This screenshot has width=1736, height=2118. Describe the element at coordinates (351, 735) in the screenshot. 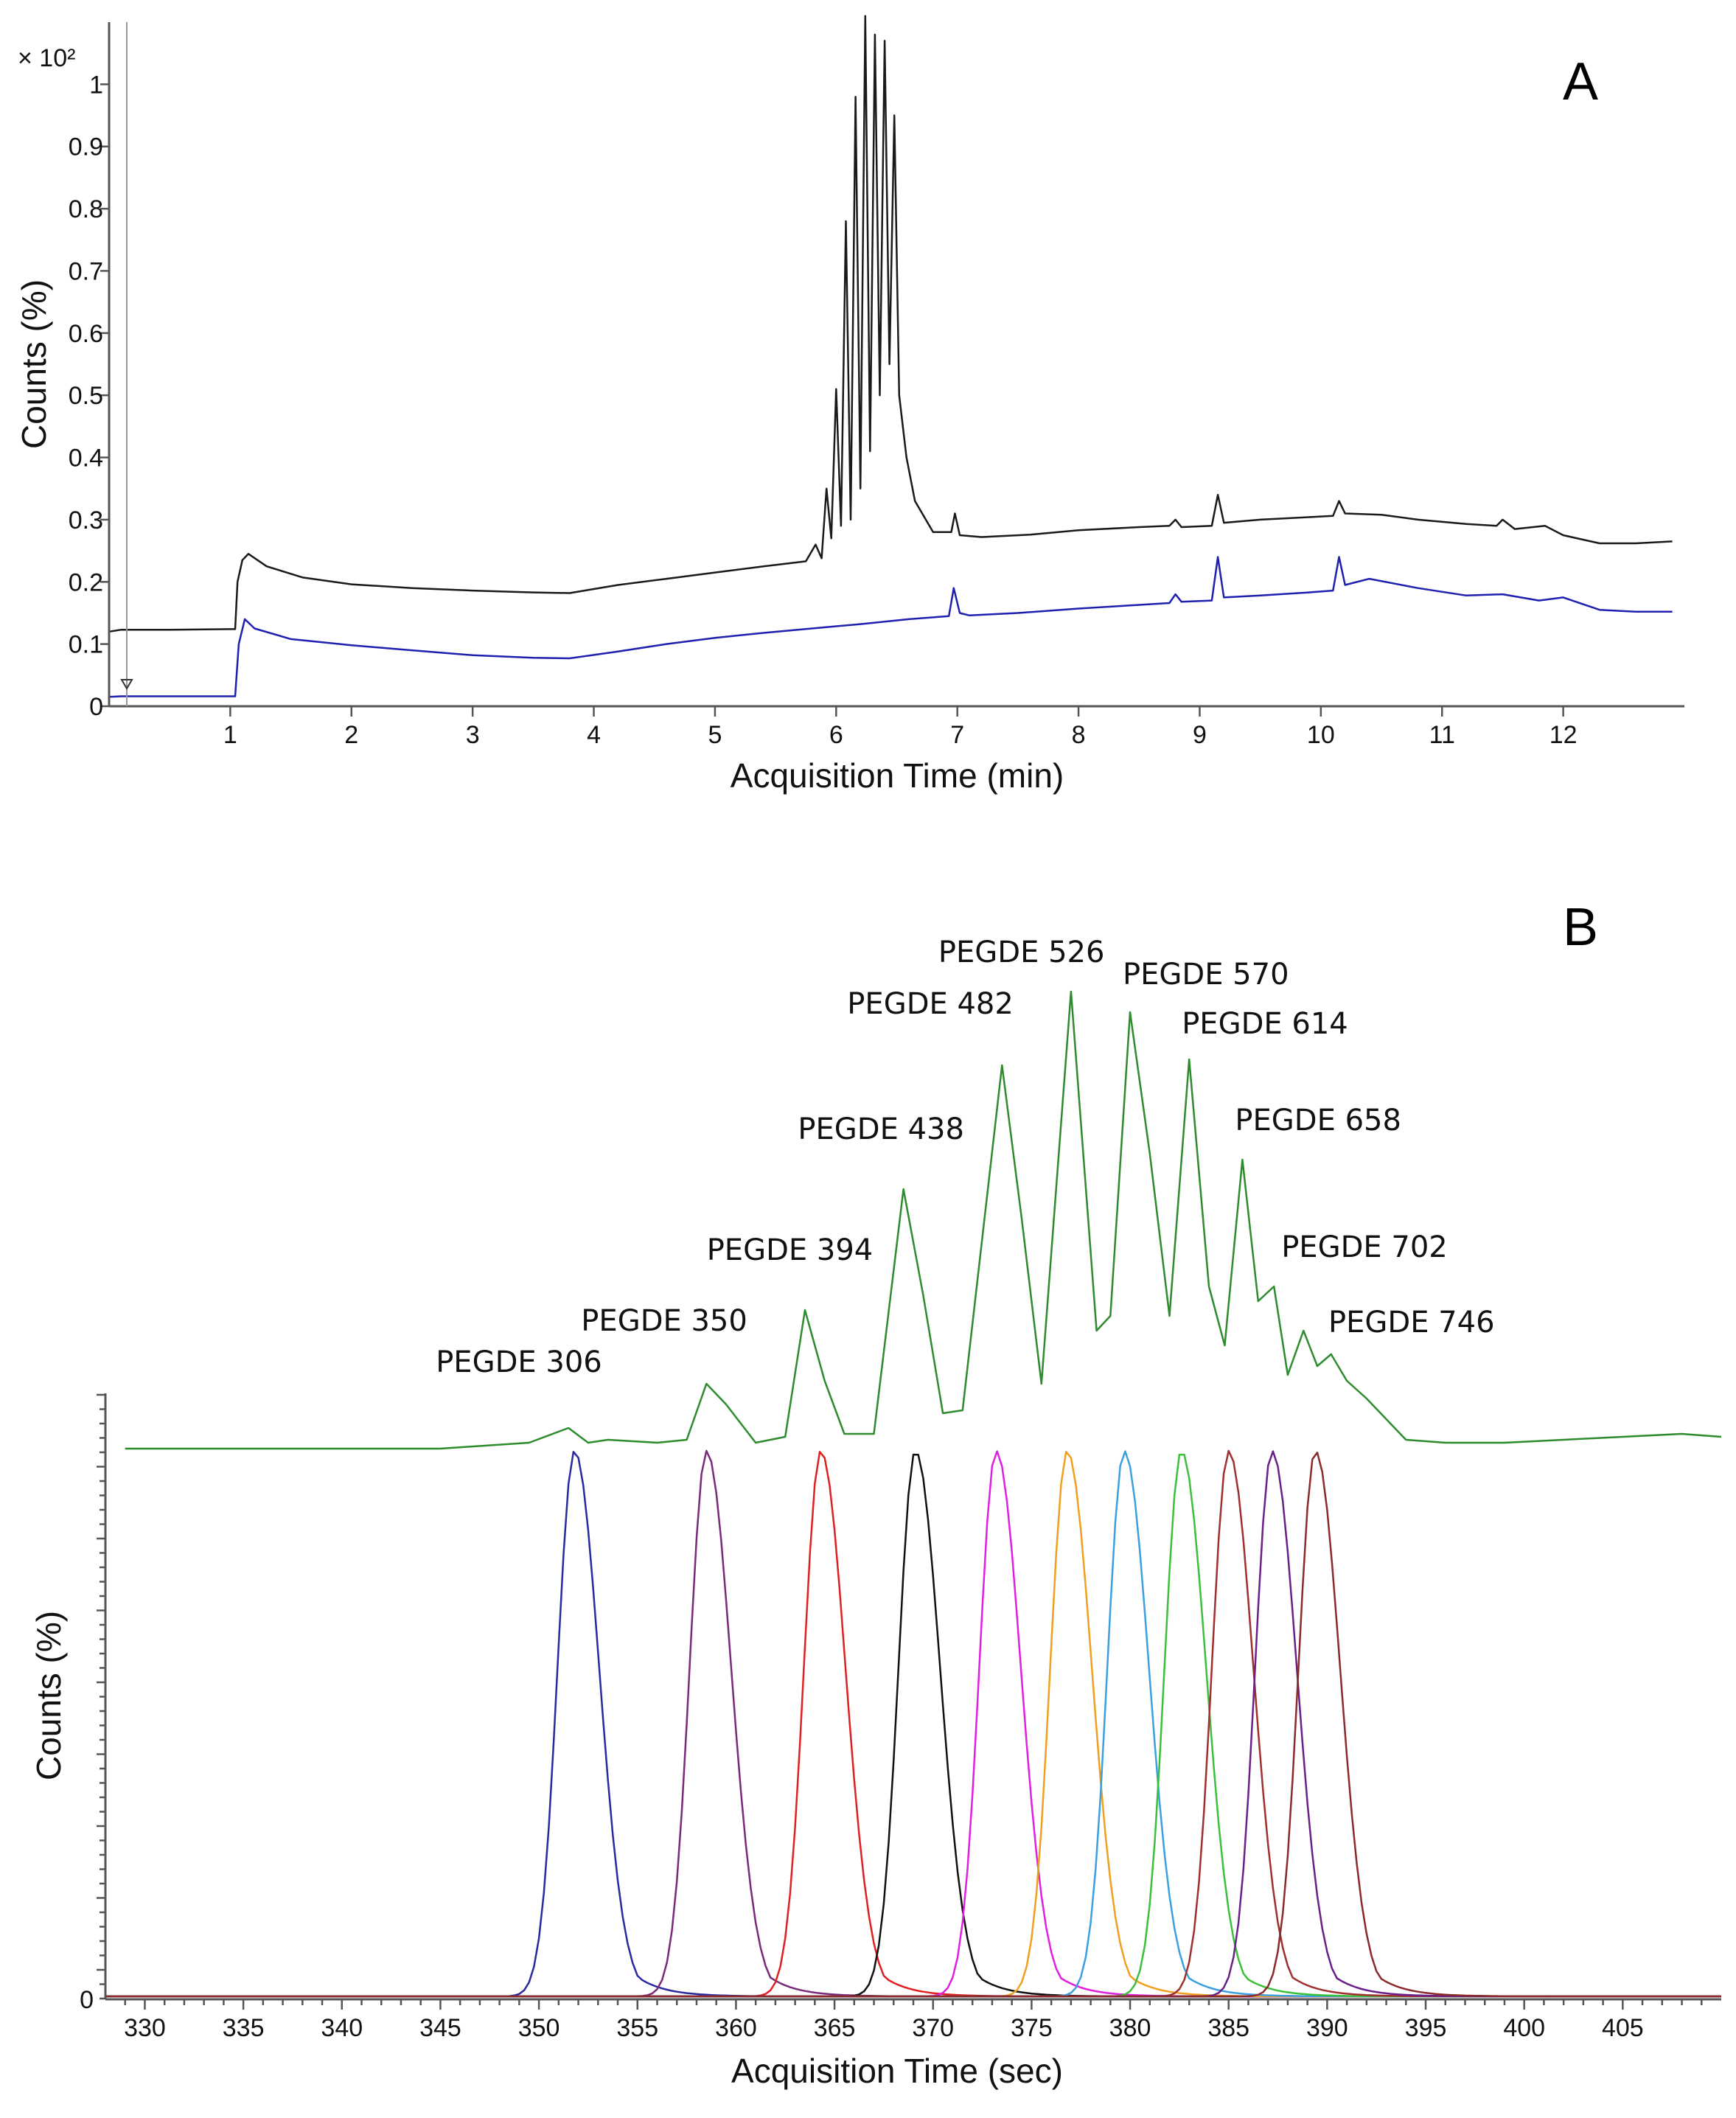

I see `panel-a-x-tick-label: 2` at that location.